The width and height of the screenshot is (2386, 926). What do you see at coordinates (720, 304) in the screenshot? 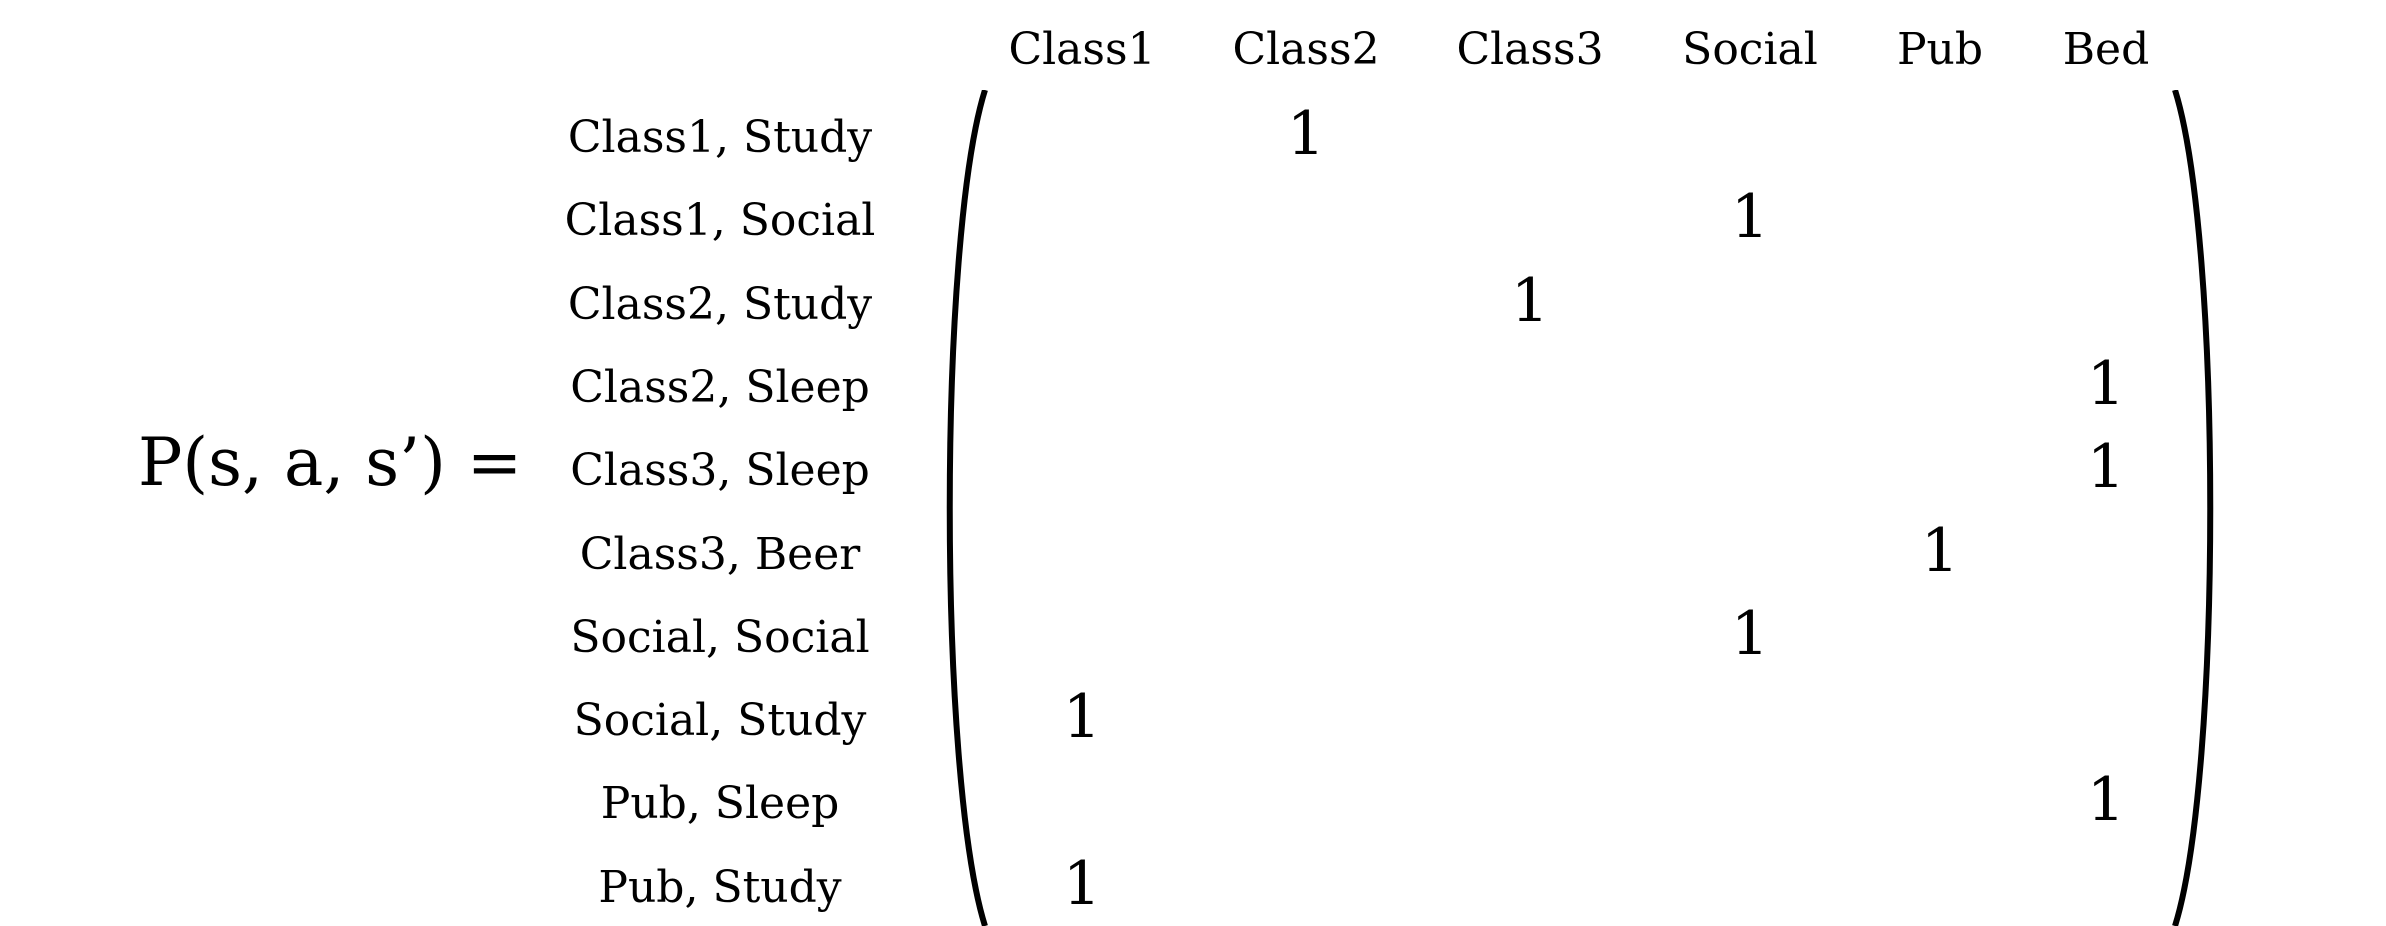
I see `row-label: Class2, Study` at bounding box center [720, 304].